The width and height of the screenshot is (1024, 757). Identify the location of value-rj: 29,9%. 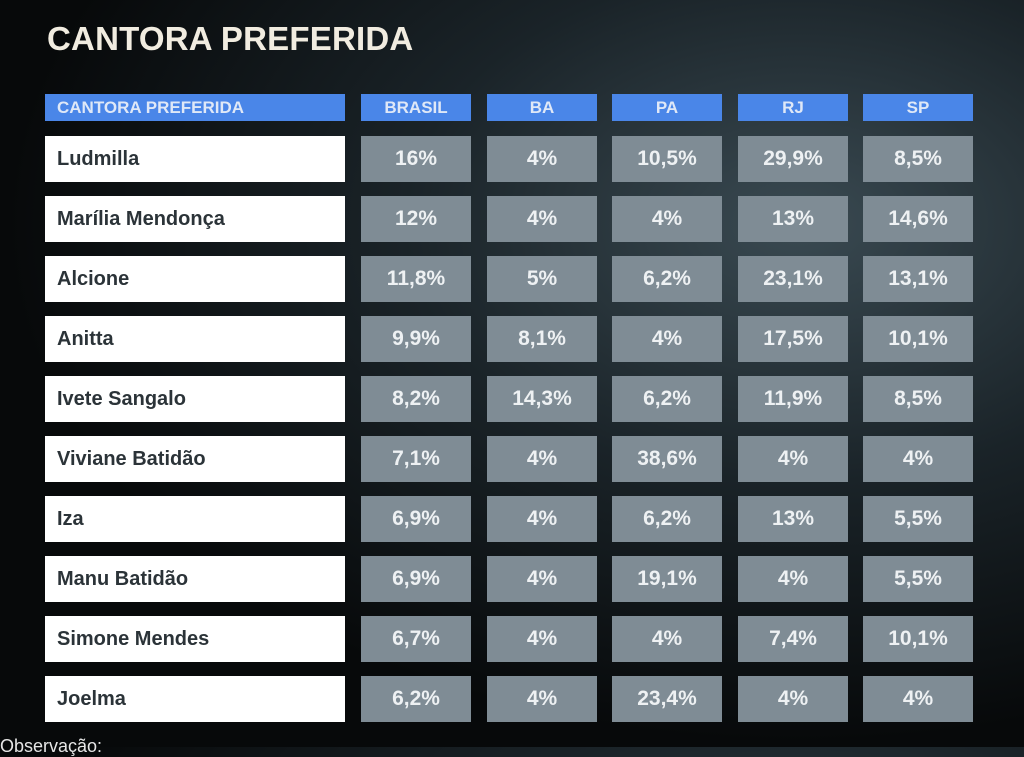
(793, 159).